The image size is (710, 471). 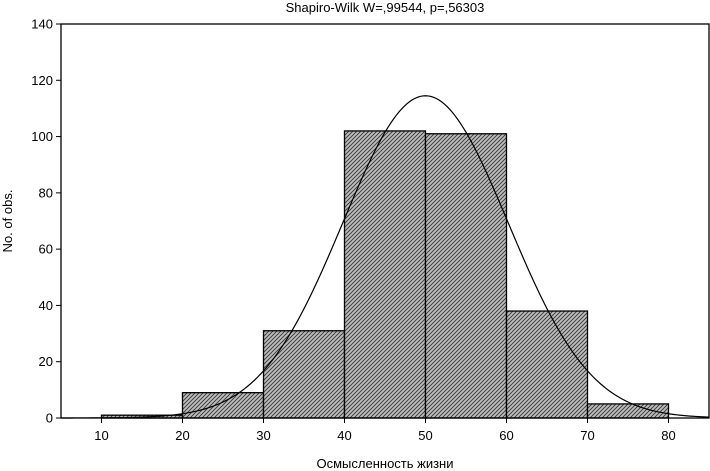 What do you see at coordinates (385, 463) in the screenshot?
I see `x-axis-title: Осмысленность жизни` at bounding box center [385, 463].